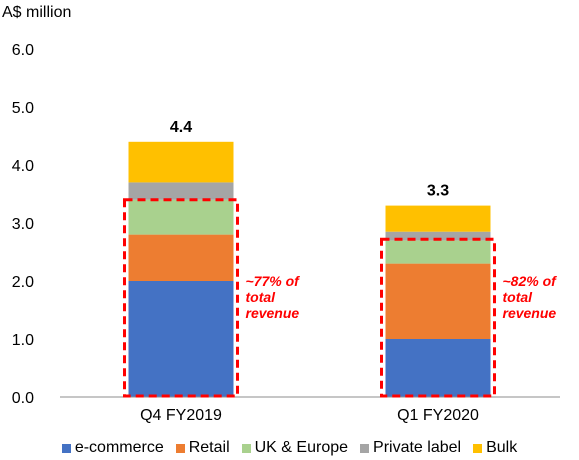 The width and height of the screenshot is (579, 460). I want to click on legend-label: UK & Europe, so click(301, 447).